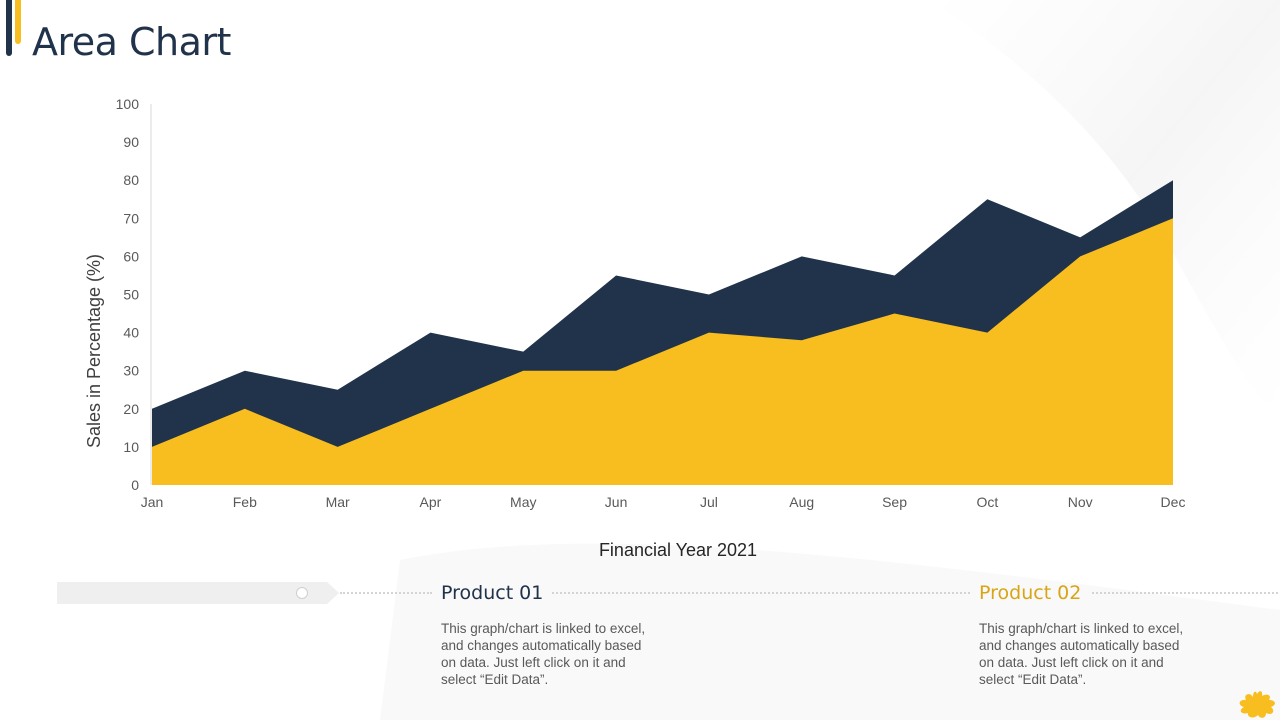  Describe the element at coordinates (616, 502) in the screenshot. I see `x-tick-label: Jun` at that location.